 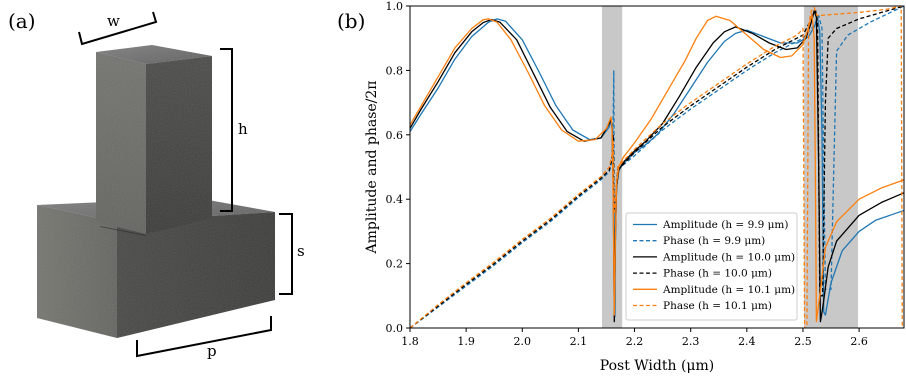 I want to click on pillar-shadow, so click(x=123, y=231).